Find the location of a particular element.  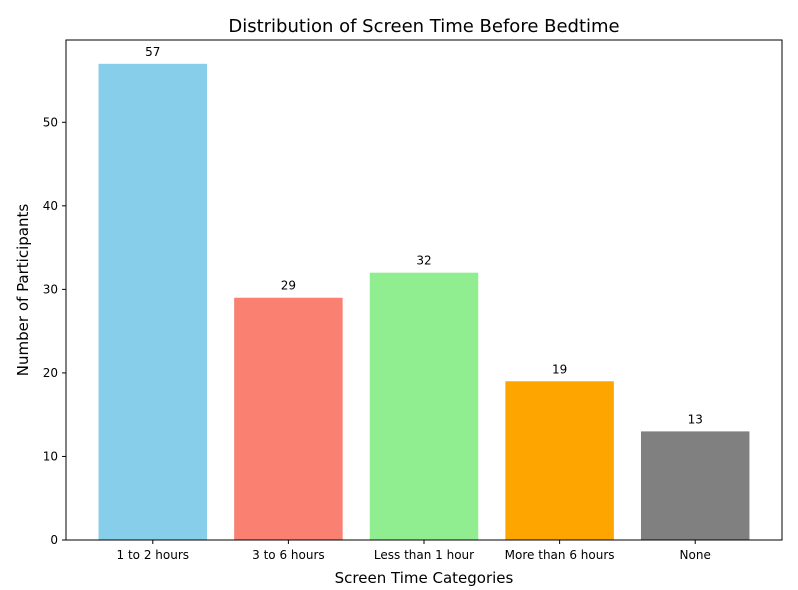

y-axis-label: Number of Participants is located at coordinates (23, 290).